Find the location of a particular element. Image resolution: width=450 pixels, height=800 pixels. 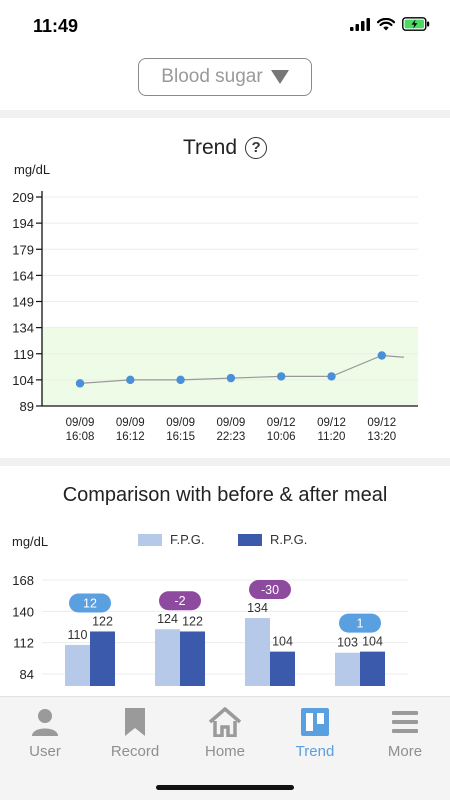

status-bar: 11:49 is located at coordinates (225, 26).